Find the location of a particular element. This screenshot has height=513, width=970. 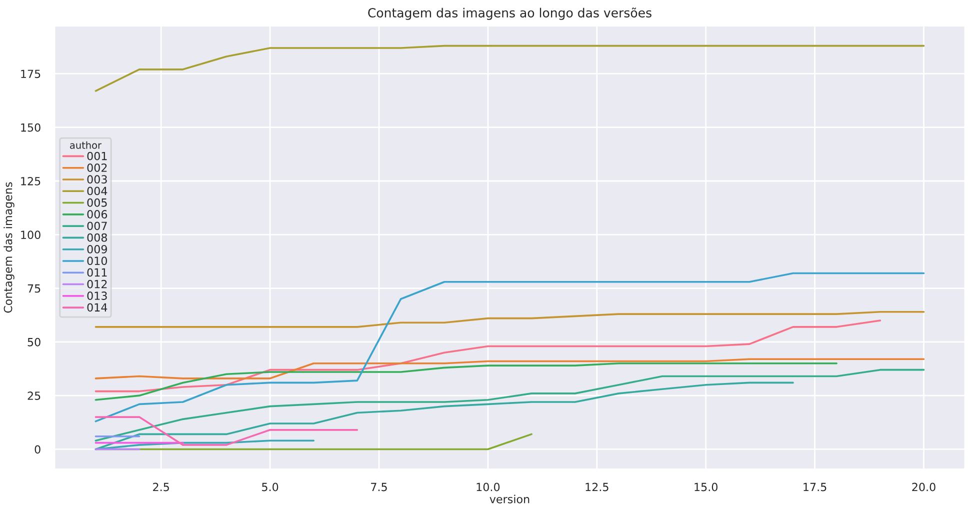

legend-label: 009 is located at coordinates (97, 249).